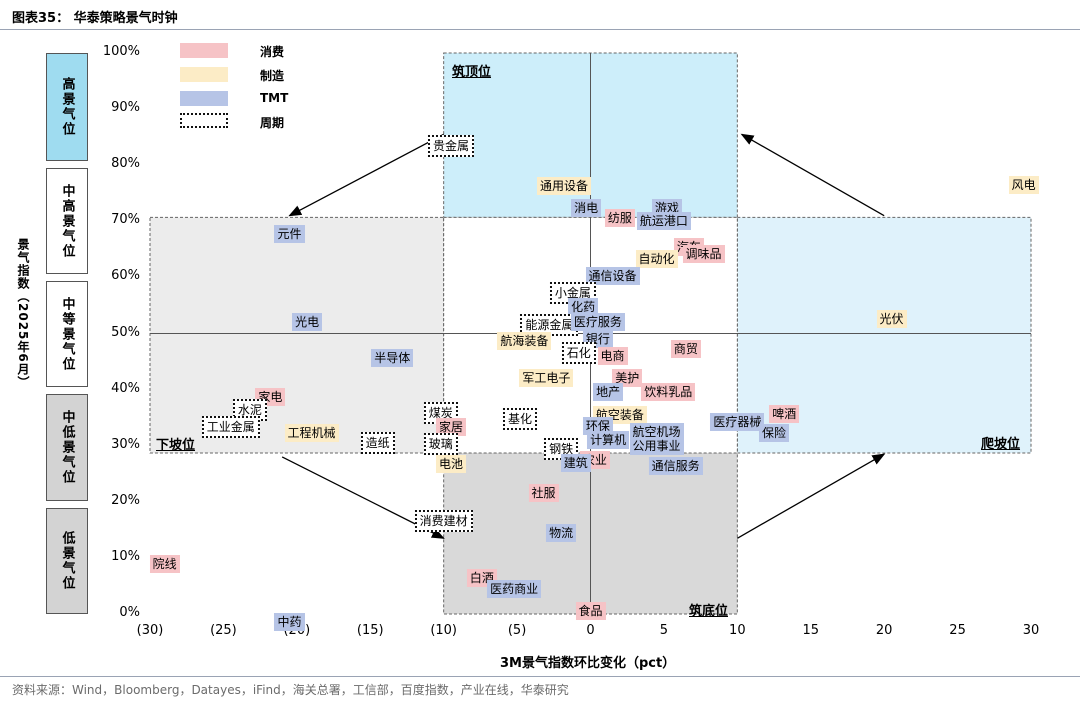 The image size is (1080, 701). What do you see at coordinates (578, 353) in the screenshot?
I see `industry-marker: 石化` at bounding box center [578, 353].